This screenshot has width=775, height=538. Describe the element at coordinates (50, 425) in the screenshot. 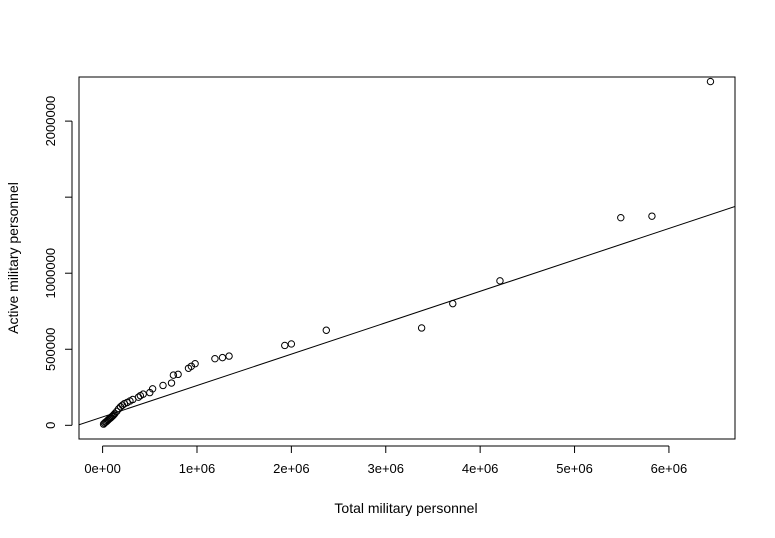

I see `y-tick-label: 0` at that location.